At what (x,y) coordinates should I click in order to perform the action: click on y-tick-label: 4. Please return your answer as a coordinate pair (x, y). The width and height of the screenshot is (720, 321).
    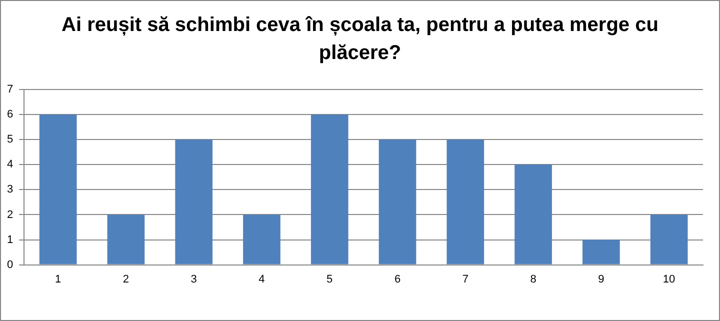
    Looking at the image, I should click on (10, 164).